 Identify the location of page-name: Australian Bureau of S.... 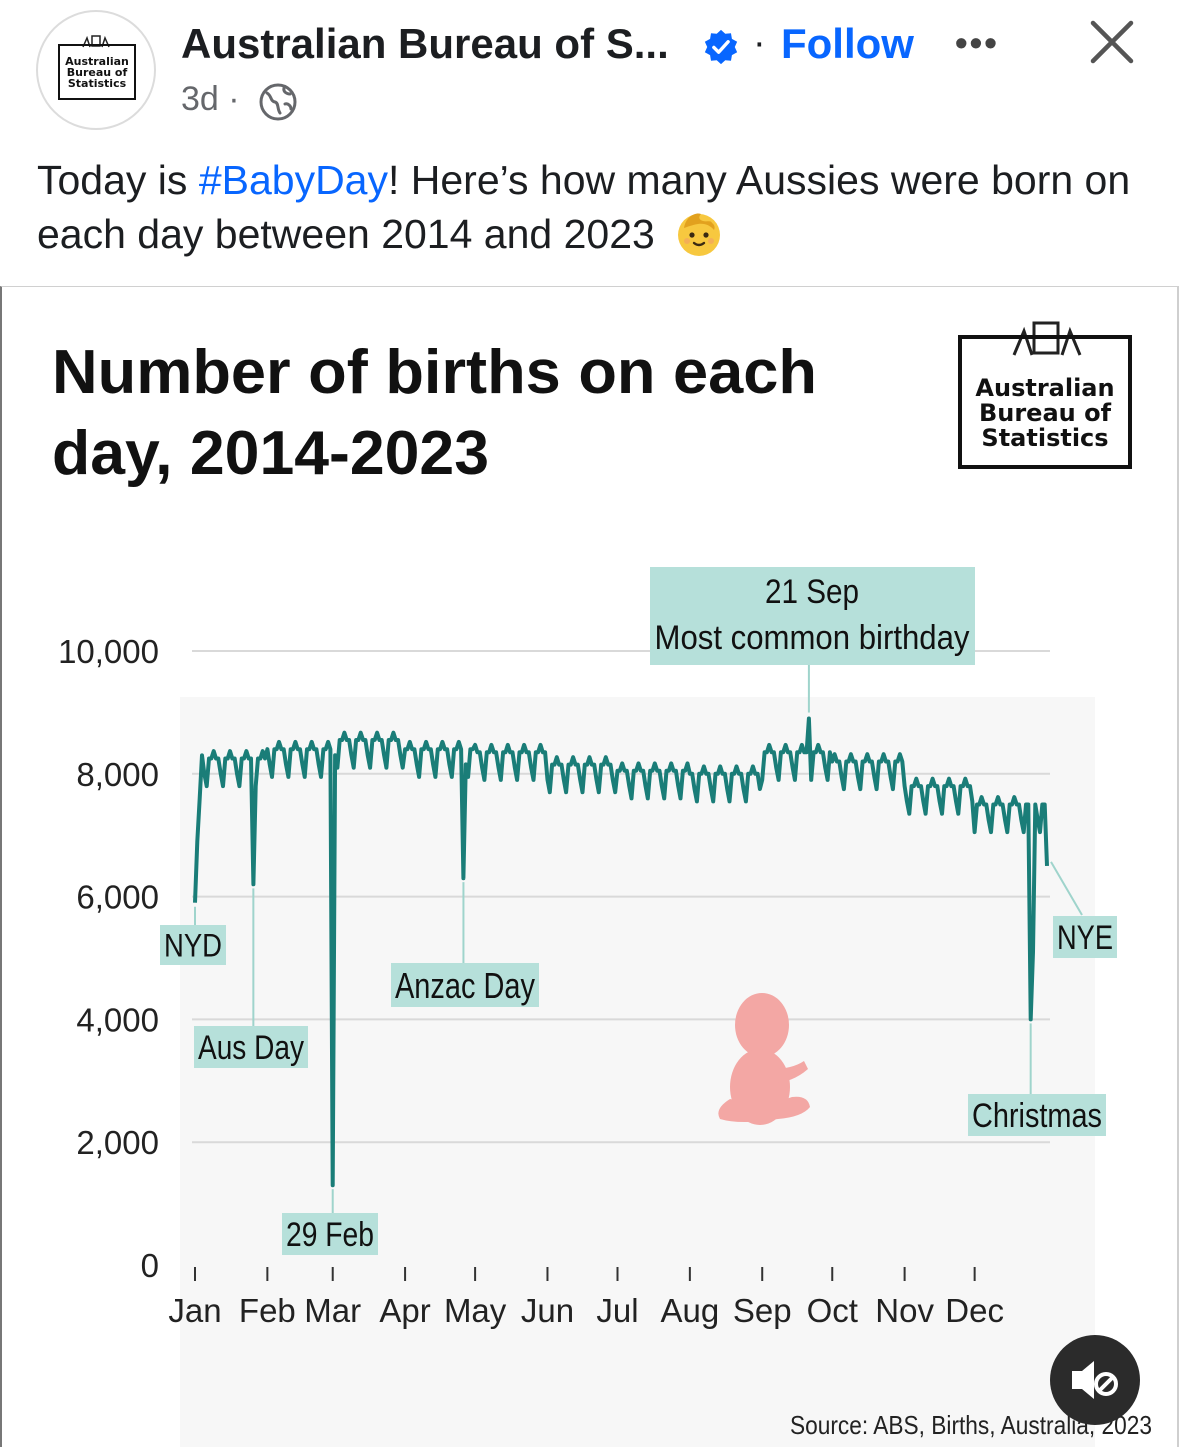
(425, 43).